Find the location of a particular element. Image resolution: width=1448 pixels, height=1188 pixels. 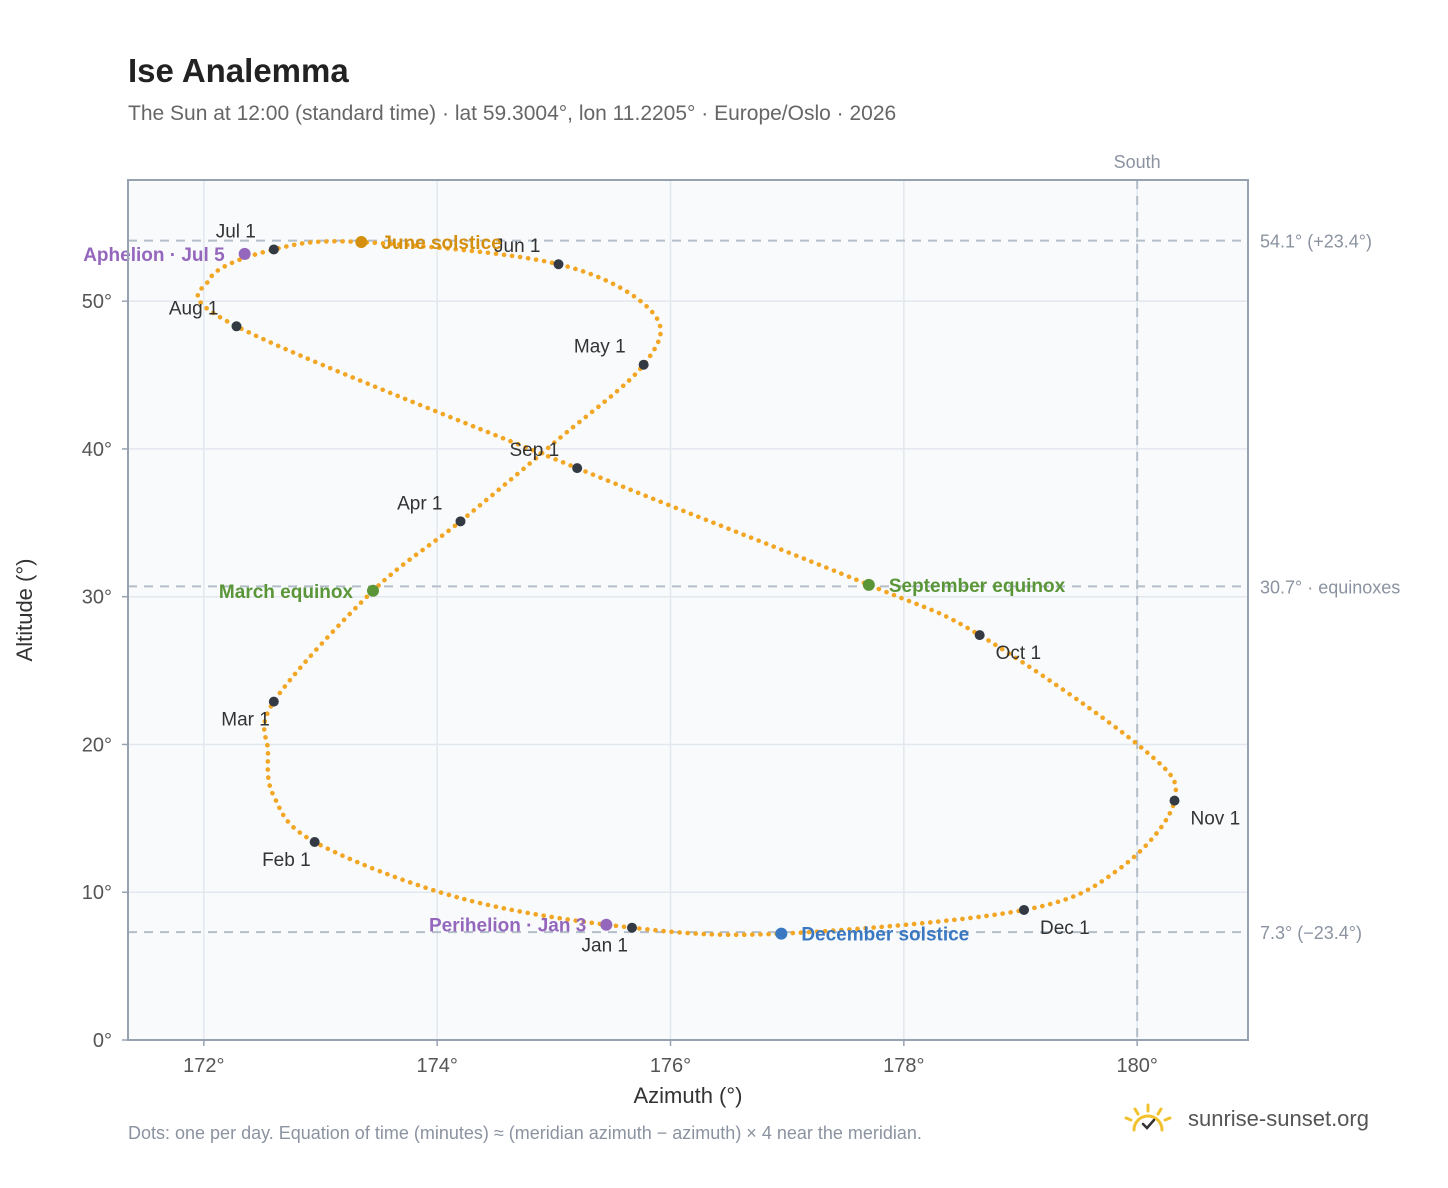

month-marker-label: Aug 1 is located at coordinates (194, 308).